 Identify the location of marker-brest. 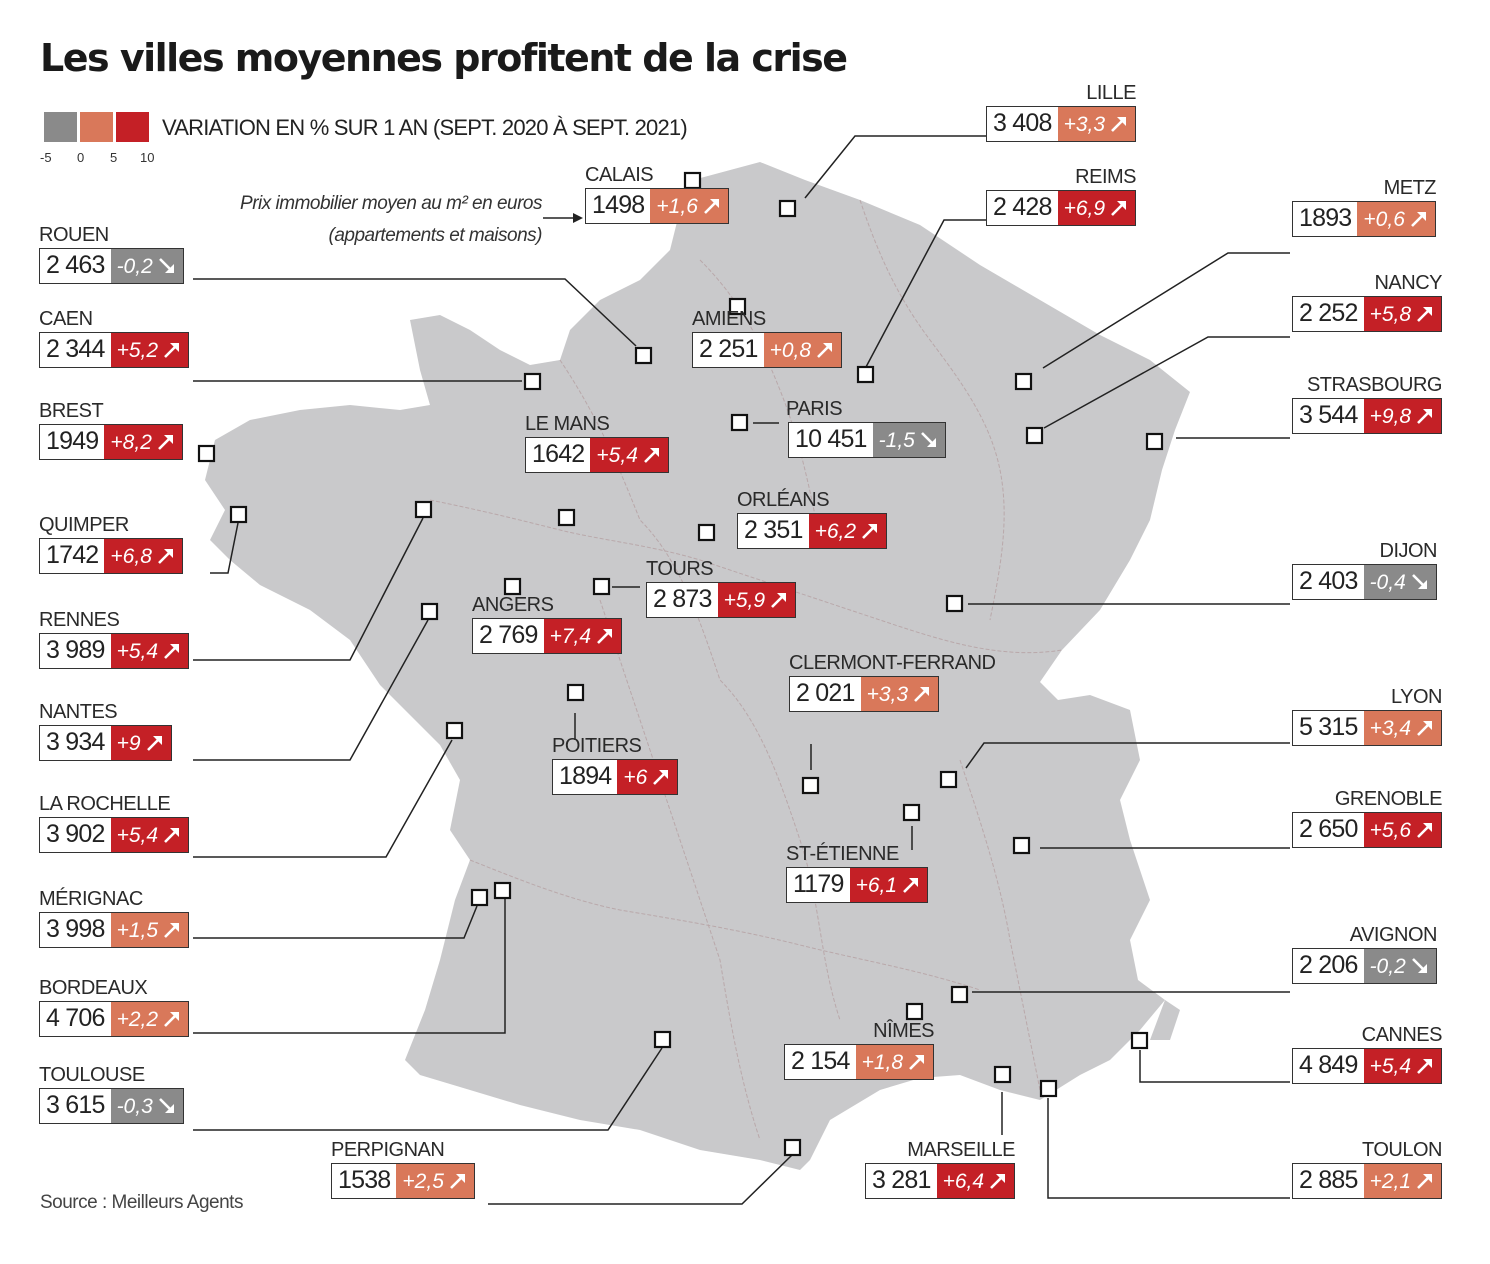
(206, 453).